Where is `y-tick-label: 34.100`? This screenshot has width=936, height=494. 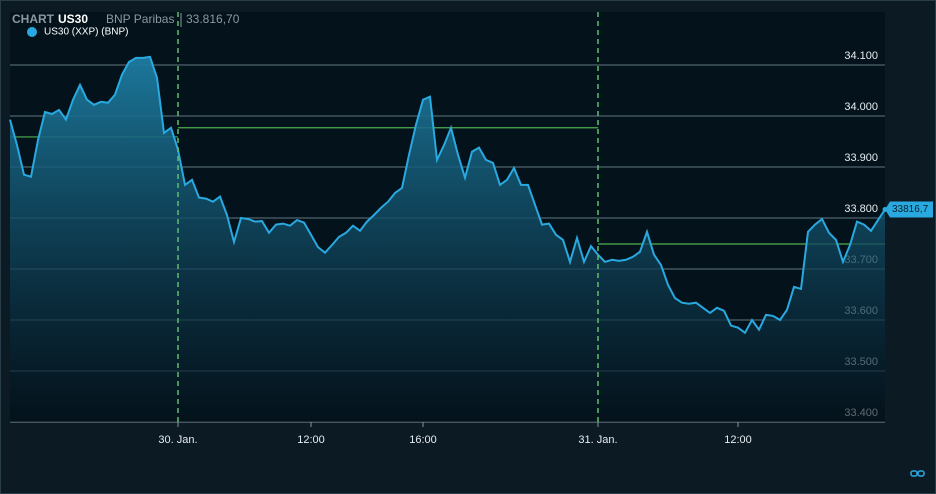 y-tick-label: 34.100 is located at coordinates (861, 56).